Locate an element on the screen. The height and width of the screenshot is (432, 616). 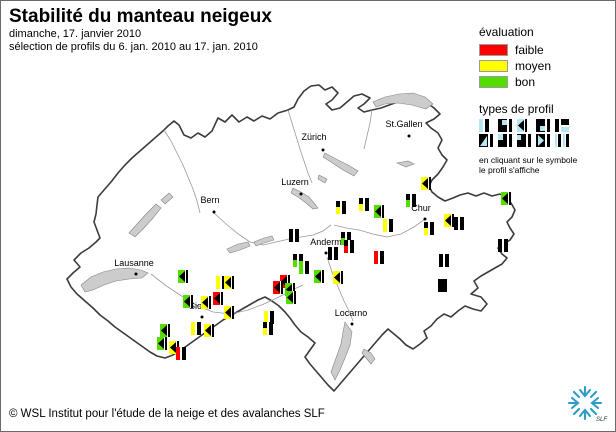
evaluation-label: moyen is located at coordinates (533, 66).